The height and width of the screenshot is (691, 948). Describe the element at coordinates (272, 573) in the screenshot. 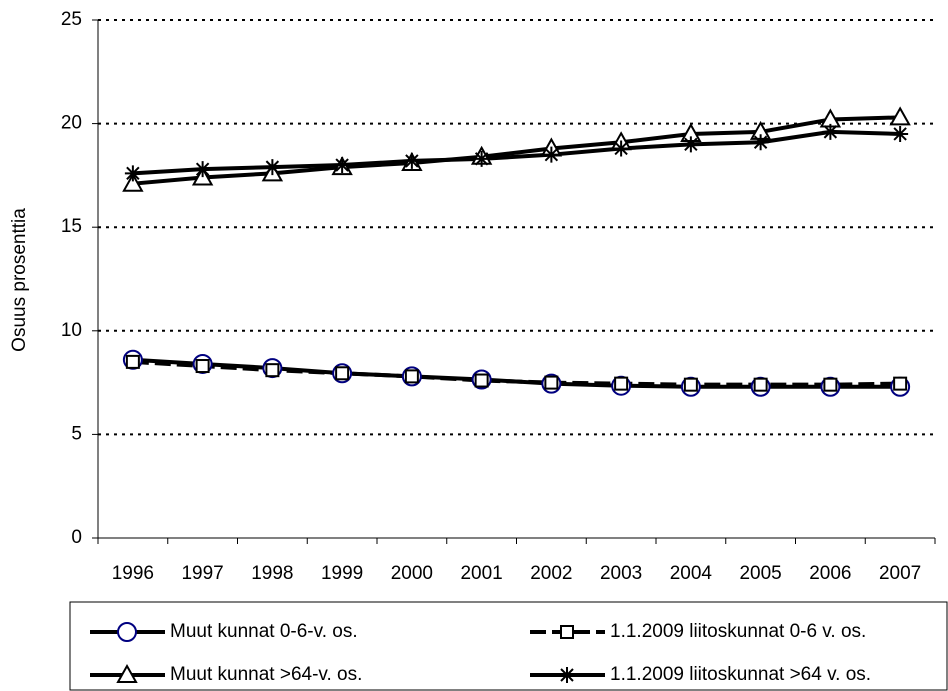

I see `x-tick-label: 1998` at that location.